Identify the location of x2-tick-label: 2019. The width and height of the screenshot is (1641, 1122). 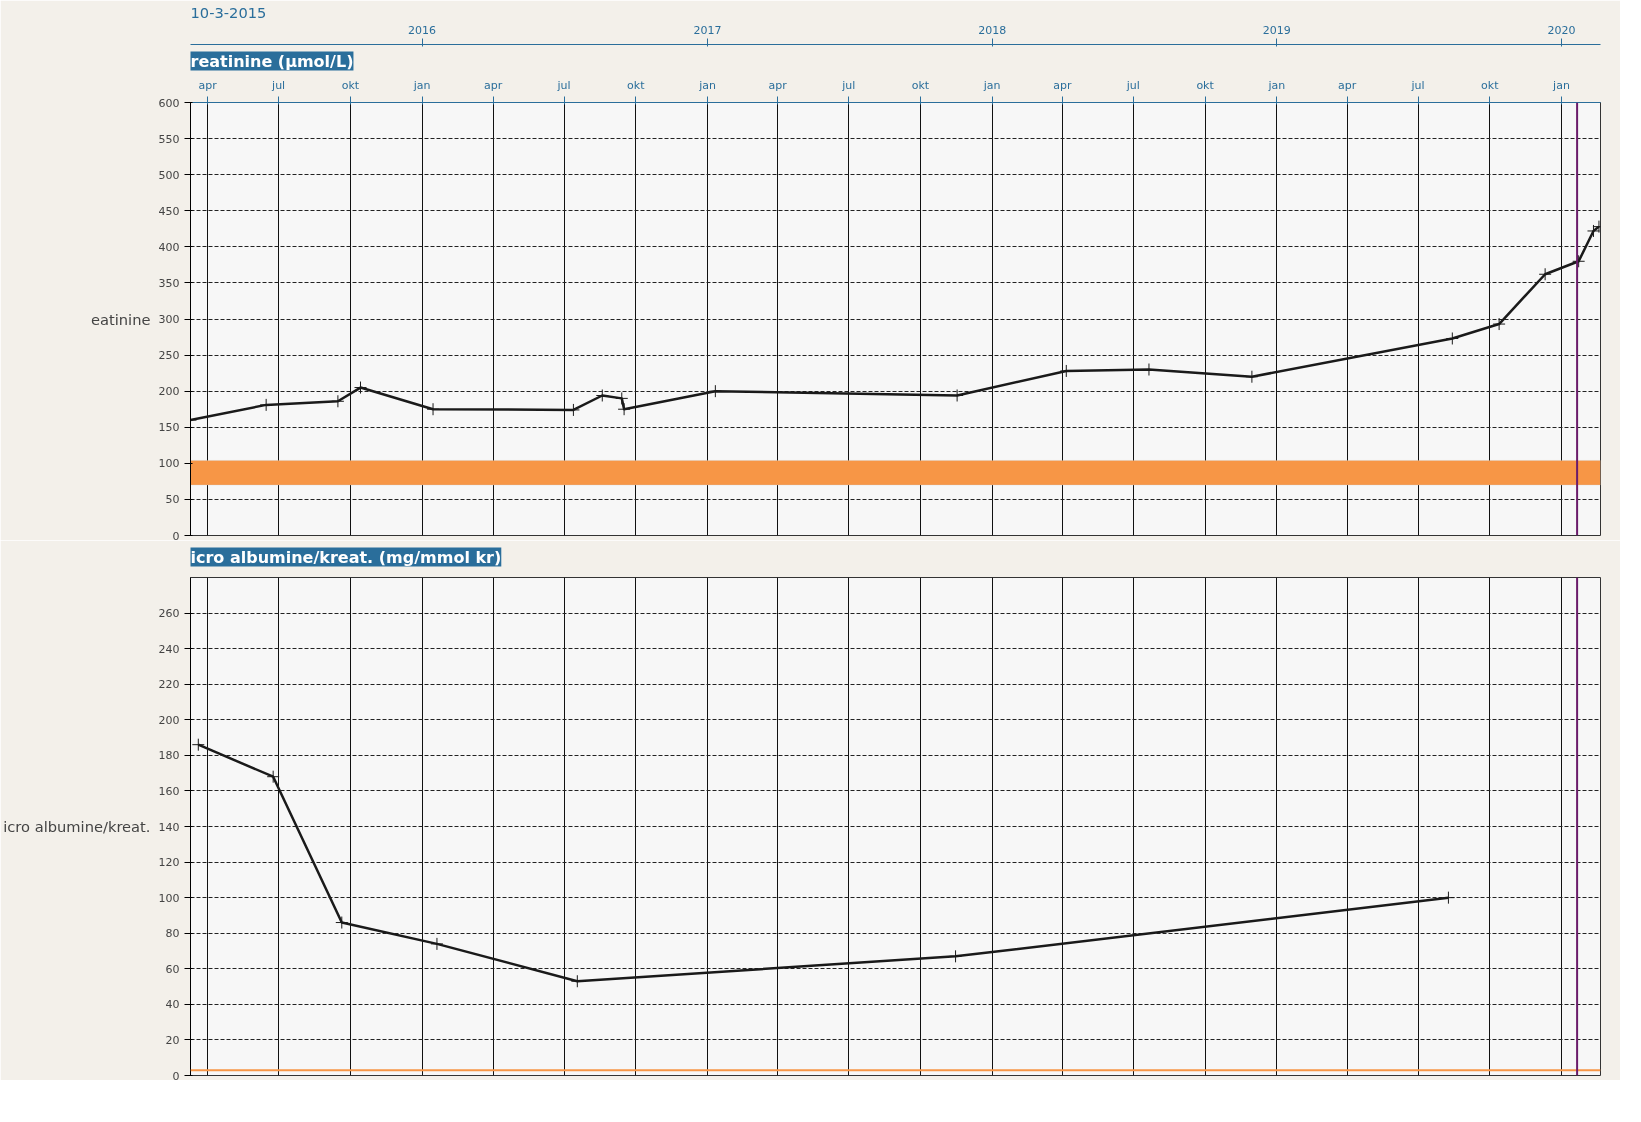
(1276, 30).